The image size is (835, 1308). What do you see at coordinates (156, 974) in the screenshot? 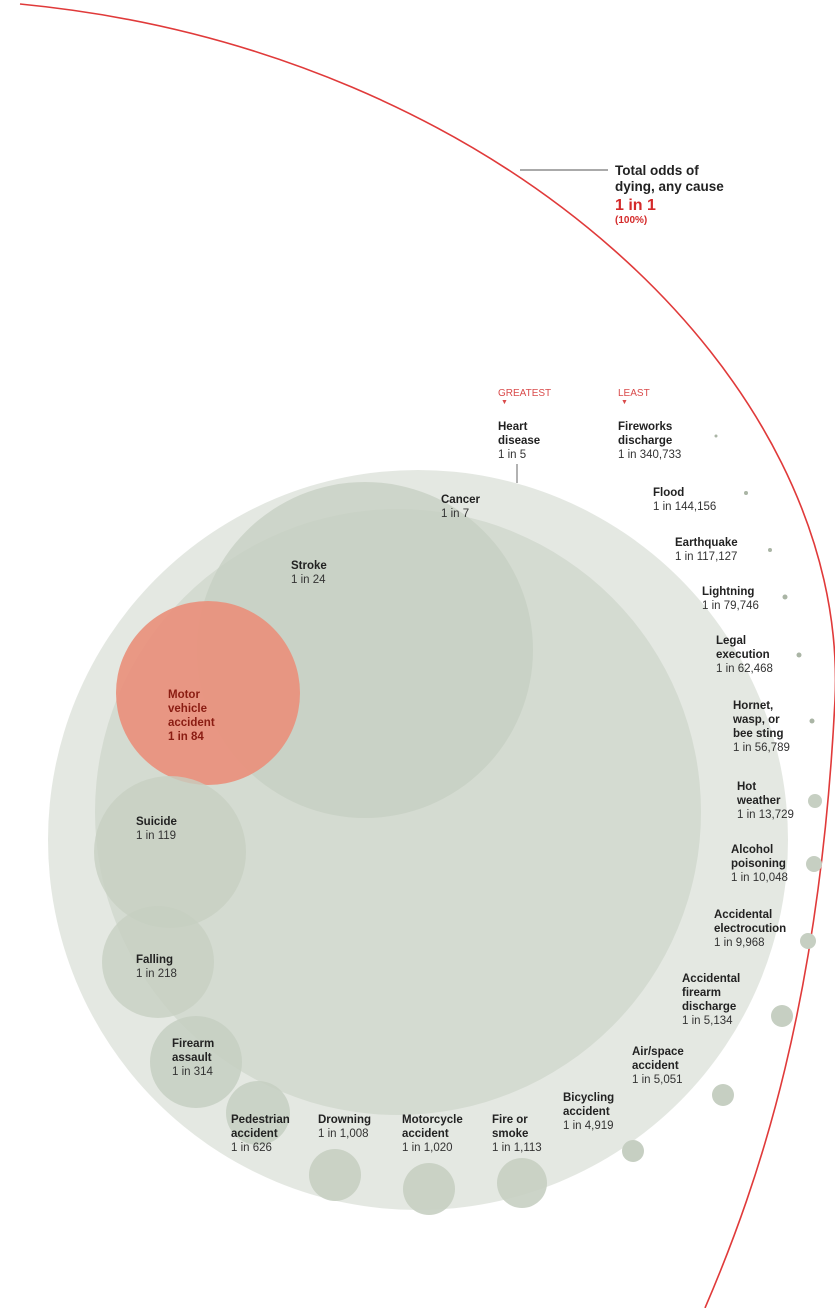
I see `cause-odds: 1 in 218` at bounding box center [156, 974].